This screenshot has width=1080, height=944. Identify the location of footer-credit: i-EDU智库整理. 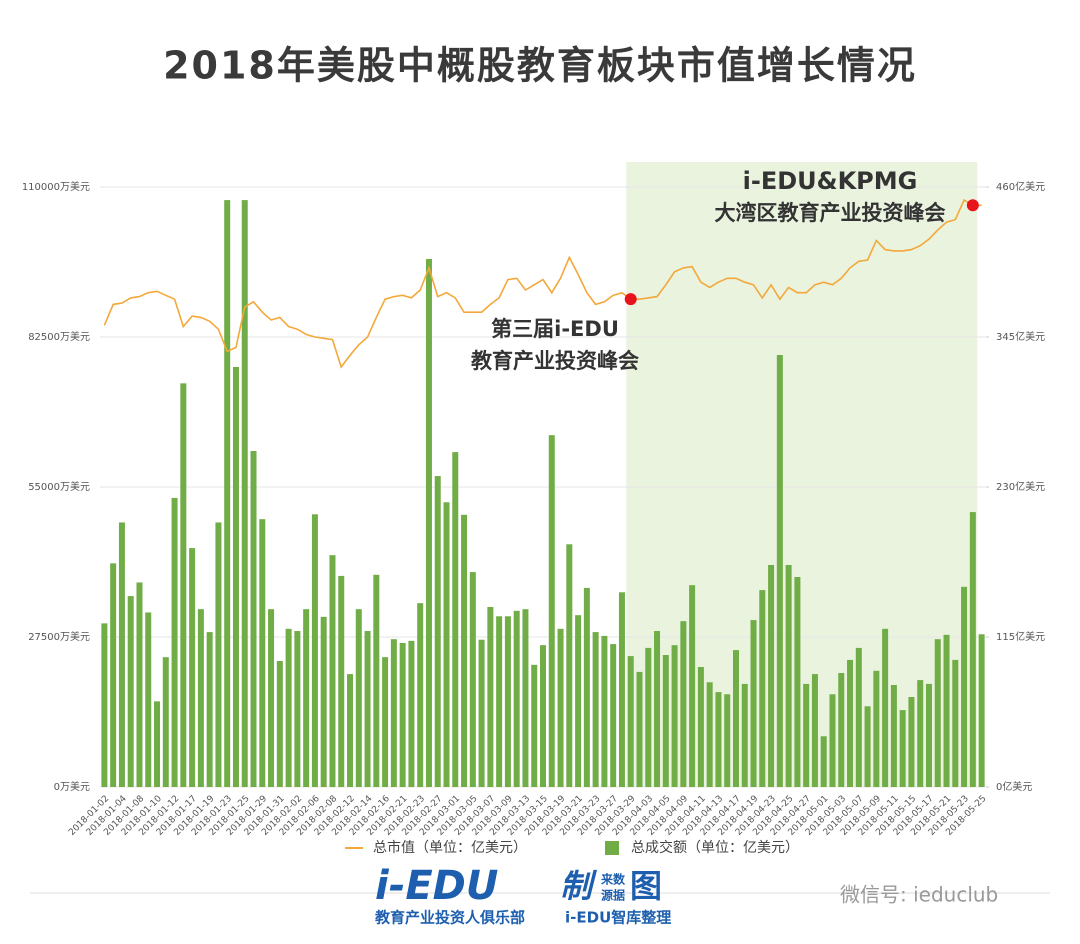
(618, 918).